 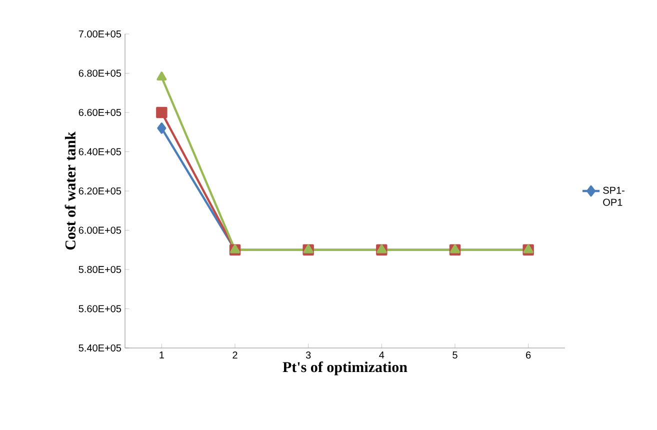 What do you see at coordinates (100, 308) in the screenshot?
I see `y-tick-label: 5.60E+05` at bounding box center [100, 308].